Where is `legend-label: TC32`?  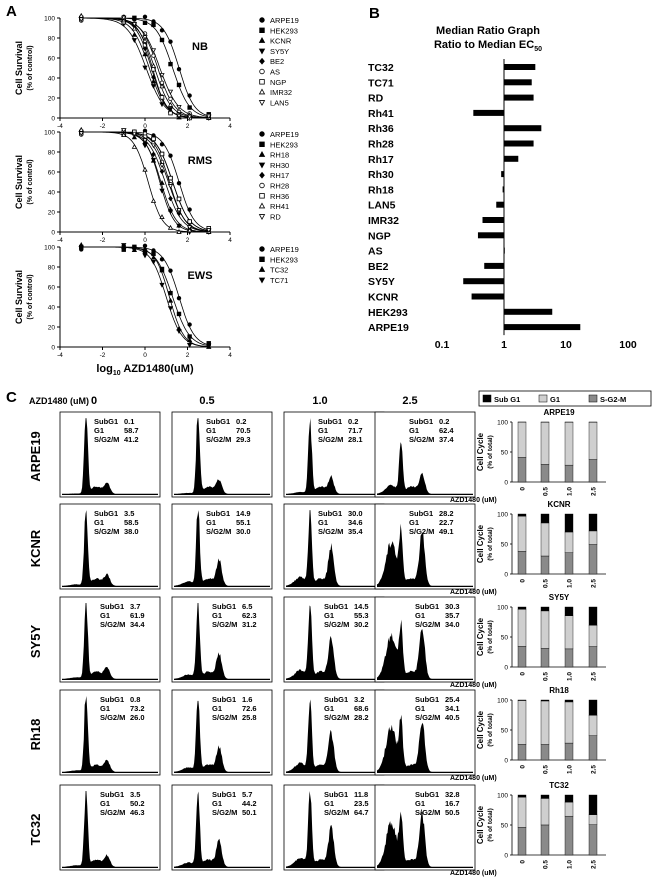 legend-label: TC32 is located at coordinates (279, 270).